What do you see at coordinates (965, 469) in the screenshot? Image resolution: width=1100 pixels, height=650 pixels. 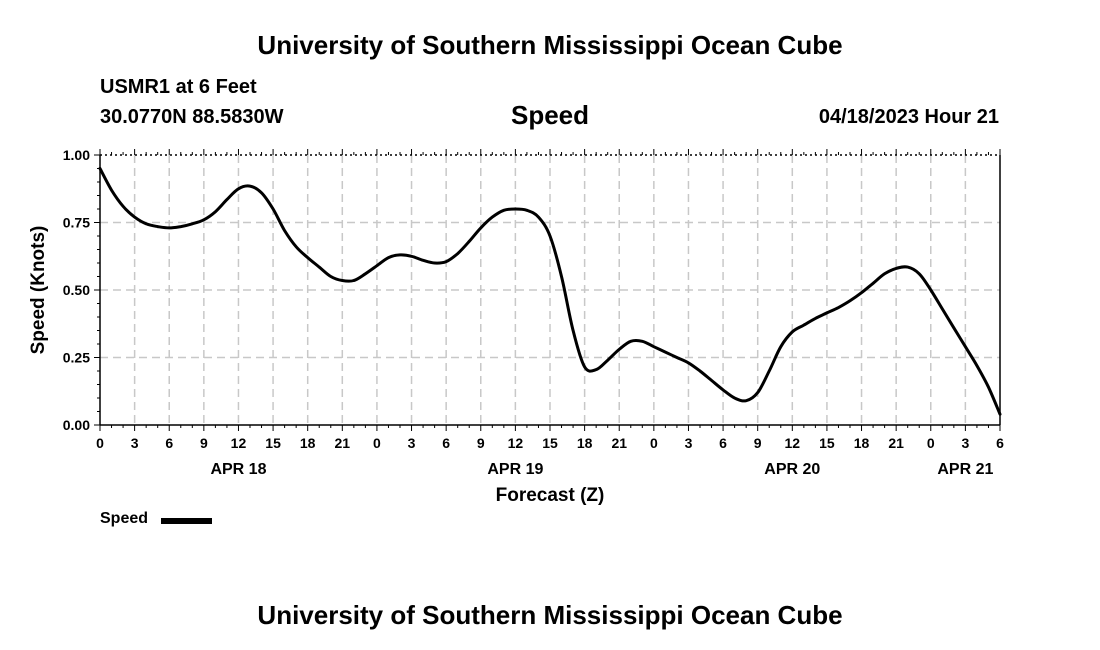 I see `date-label: APR 21` at bounding box center [965, 469].